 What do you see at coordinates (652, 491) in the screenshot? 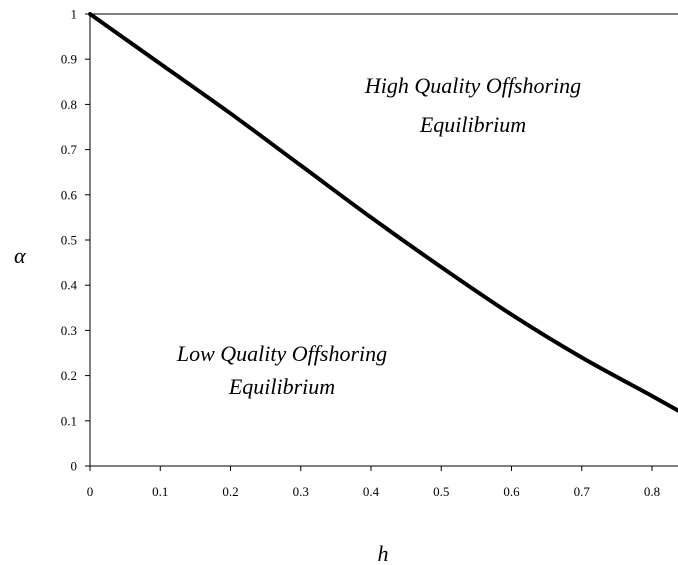
I see `x-tick-label: 0.8` at bounding box center [652, 491].